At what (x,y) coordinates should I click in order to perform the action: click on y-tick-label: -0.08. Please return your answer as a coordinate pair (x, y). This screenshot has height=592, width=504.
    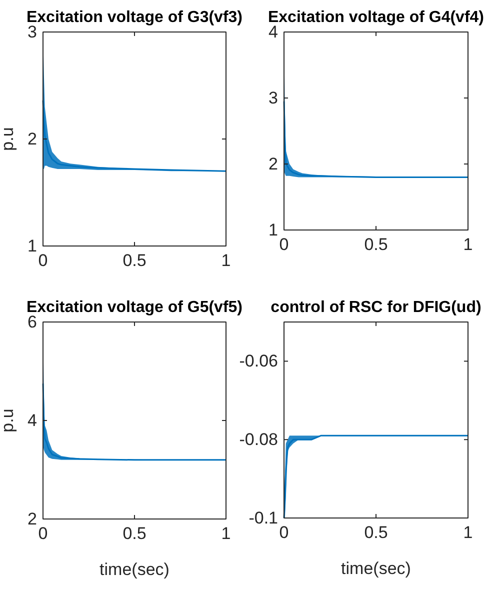
    Looking at the image, I should click on (258, 440).